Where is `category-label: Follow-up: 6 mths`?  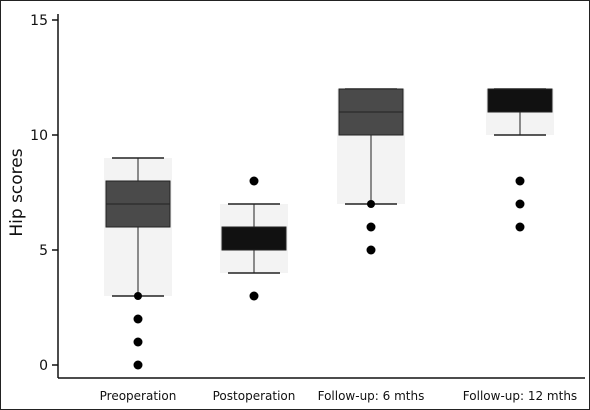 category-label: Follow-up: 6 mths is located at coordinates (371, 396).